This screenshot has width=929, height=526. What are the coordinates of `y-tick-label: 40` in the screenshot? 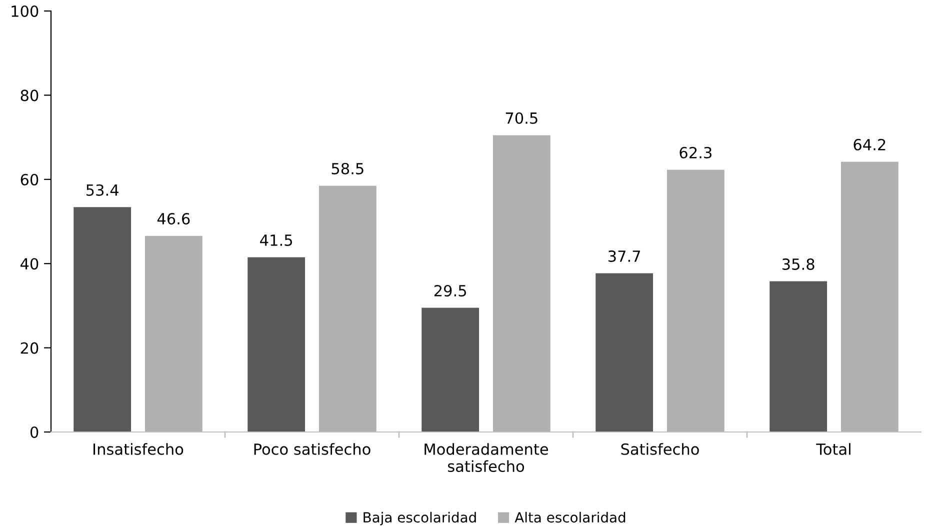 It's located at (29, 264).